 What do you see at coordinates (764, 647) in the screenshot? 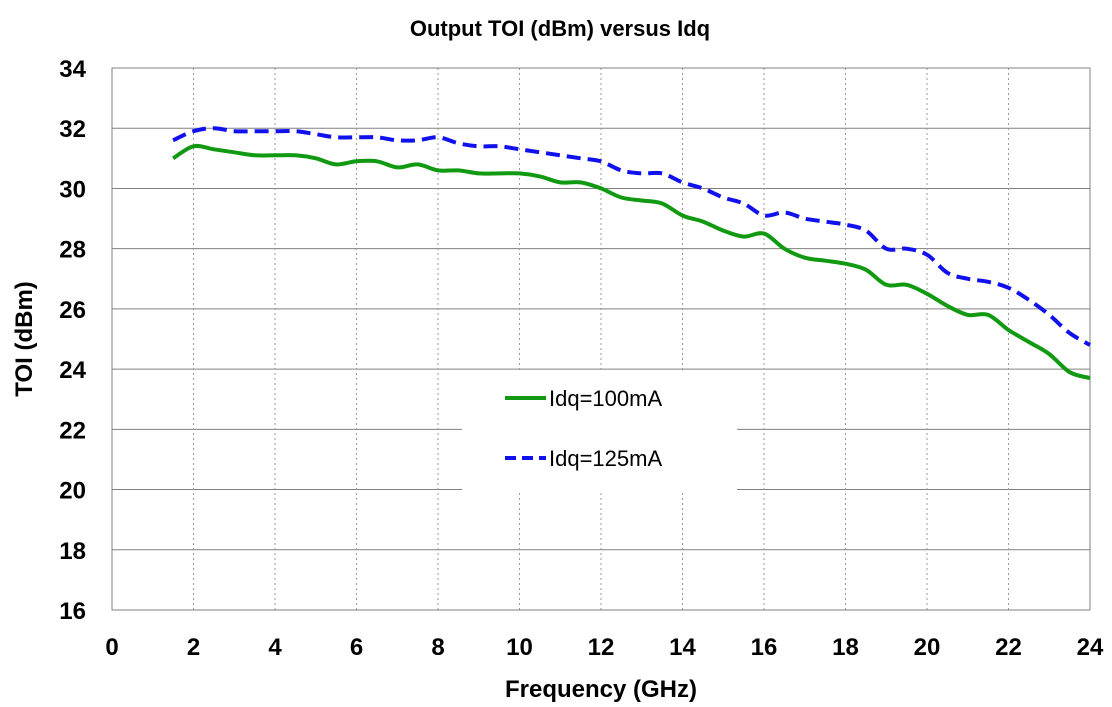
I see `x-tick-label-16: 16` at bounding box center [764, 647].